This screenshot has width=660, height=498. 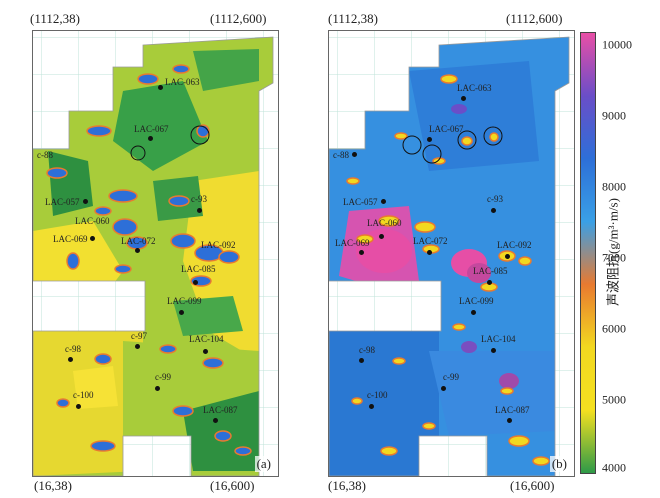 What do you see at coordinates (70, 238) in the screenshot?
I see `well-label: LAC-069` at bounding box center [70, 238].